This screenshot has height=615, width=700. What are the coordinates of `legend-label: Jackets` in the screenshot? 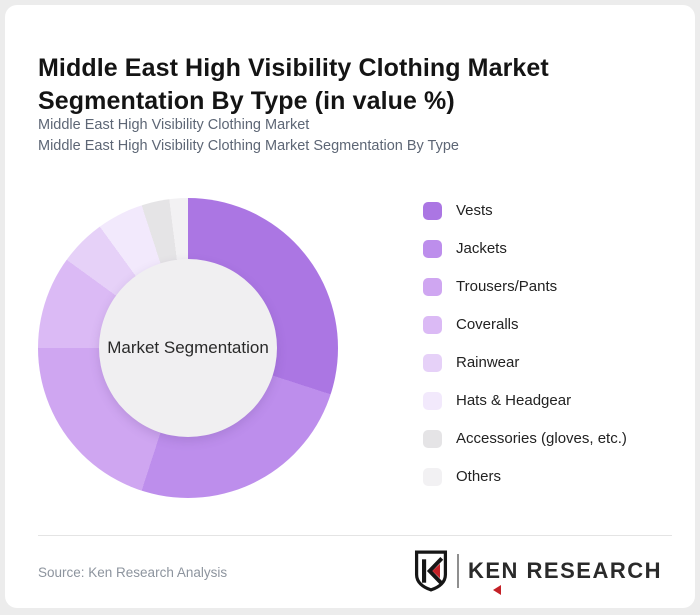 It's located at (481, 248).